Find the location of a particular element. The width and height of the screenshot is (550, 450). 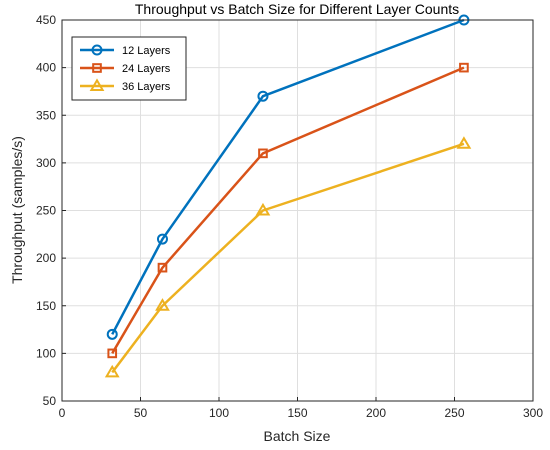

legend-entry: 36 Layers is located at coordinates (125, 85).